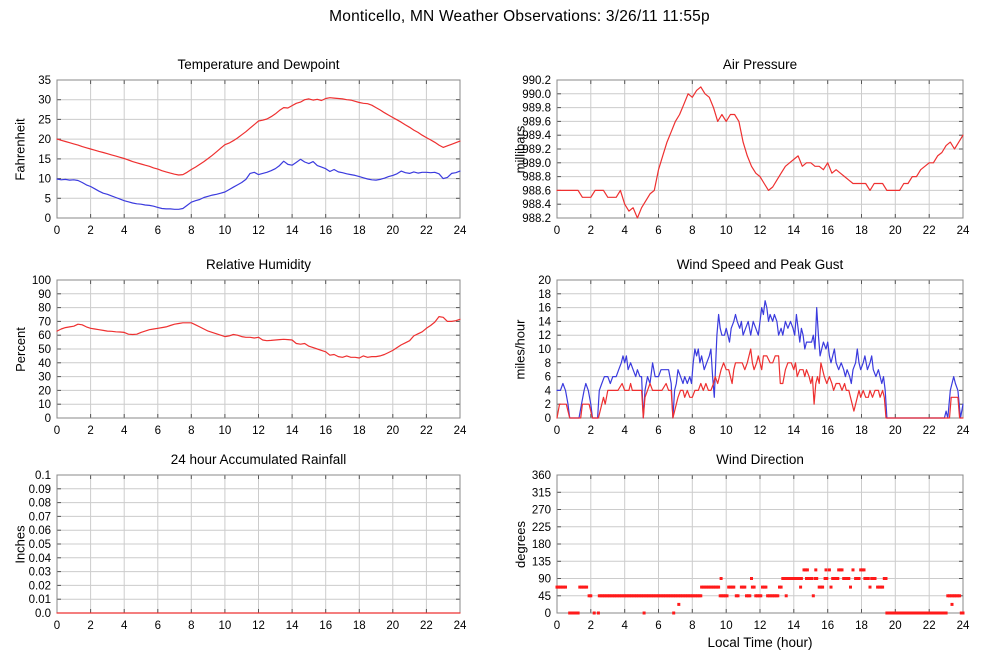 Image resolution: width=999 pixels, height=659 pixels. Describe the element at coordinates (827, 626) in the screenshot. I see `x-tick-label: 16` at that location.